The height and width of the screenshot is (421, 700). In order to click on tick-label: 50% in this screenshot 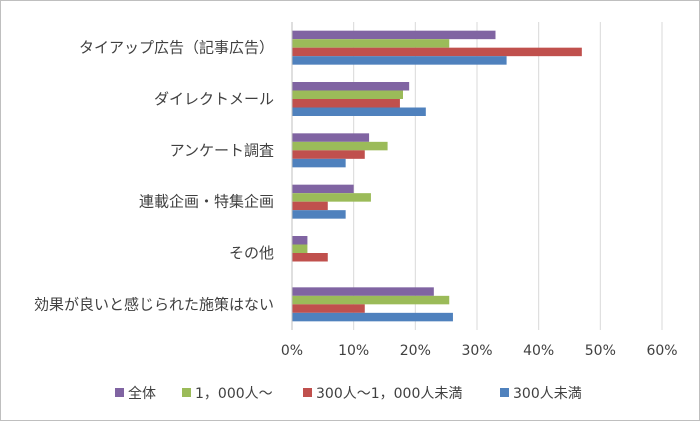, I will do `click(600, 351)`.